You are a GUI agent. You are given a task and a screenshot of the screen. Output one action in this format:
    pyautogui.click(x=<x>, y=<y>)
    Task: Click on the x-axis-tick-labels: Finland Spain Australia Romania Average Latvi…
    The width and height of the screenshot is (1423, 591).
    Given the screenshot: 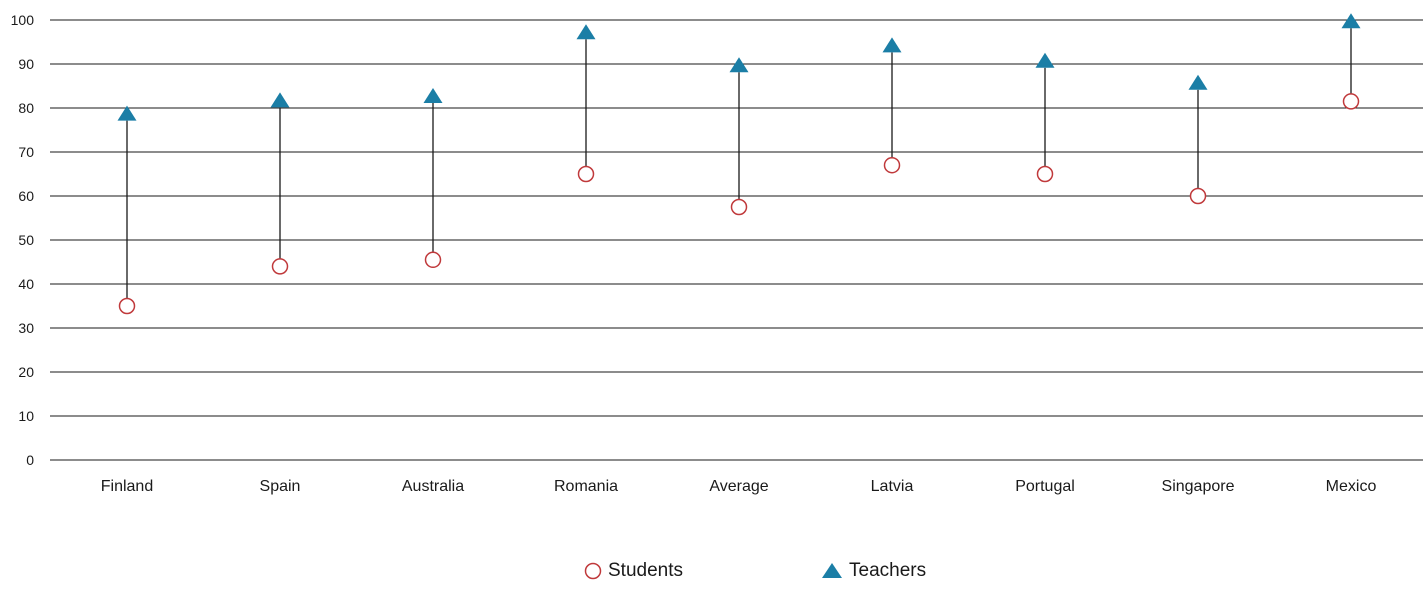 What is the action you would take?
    pyautogui.click(x=739, y=486)
    